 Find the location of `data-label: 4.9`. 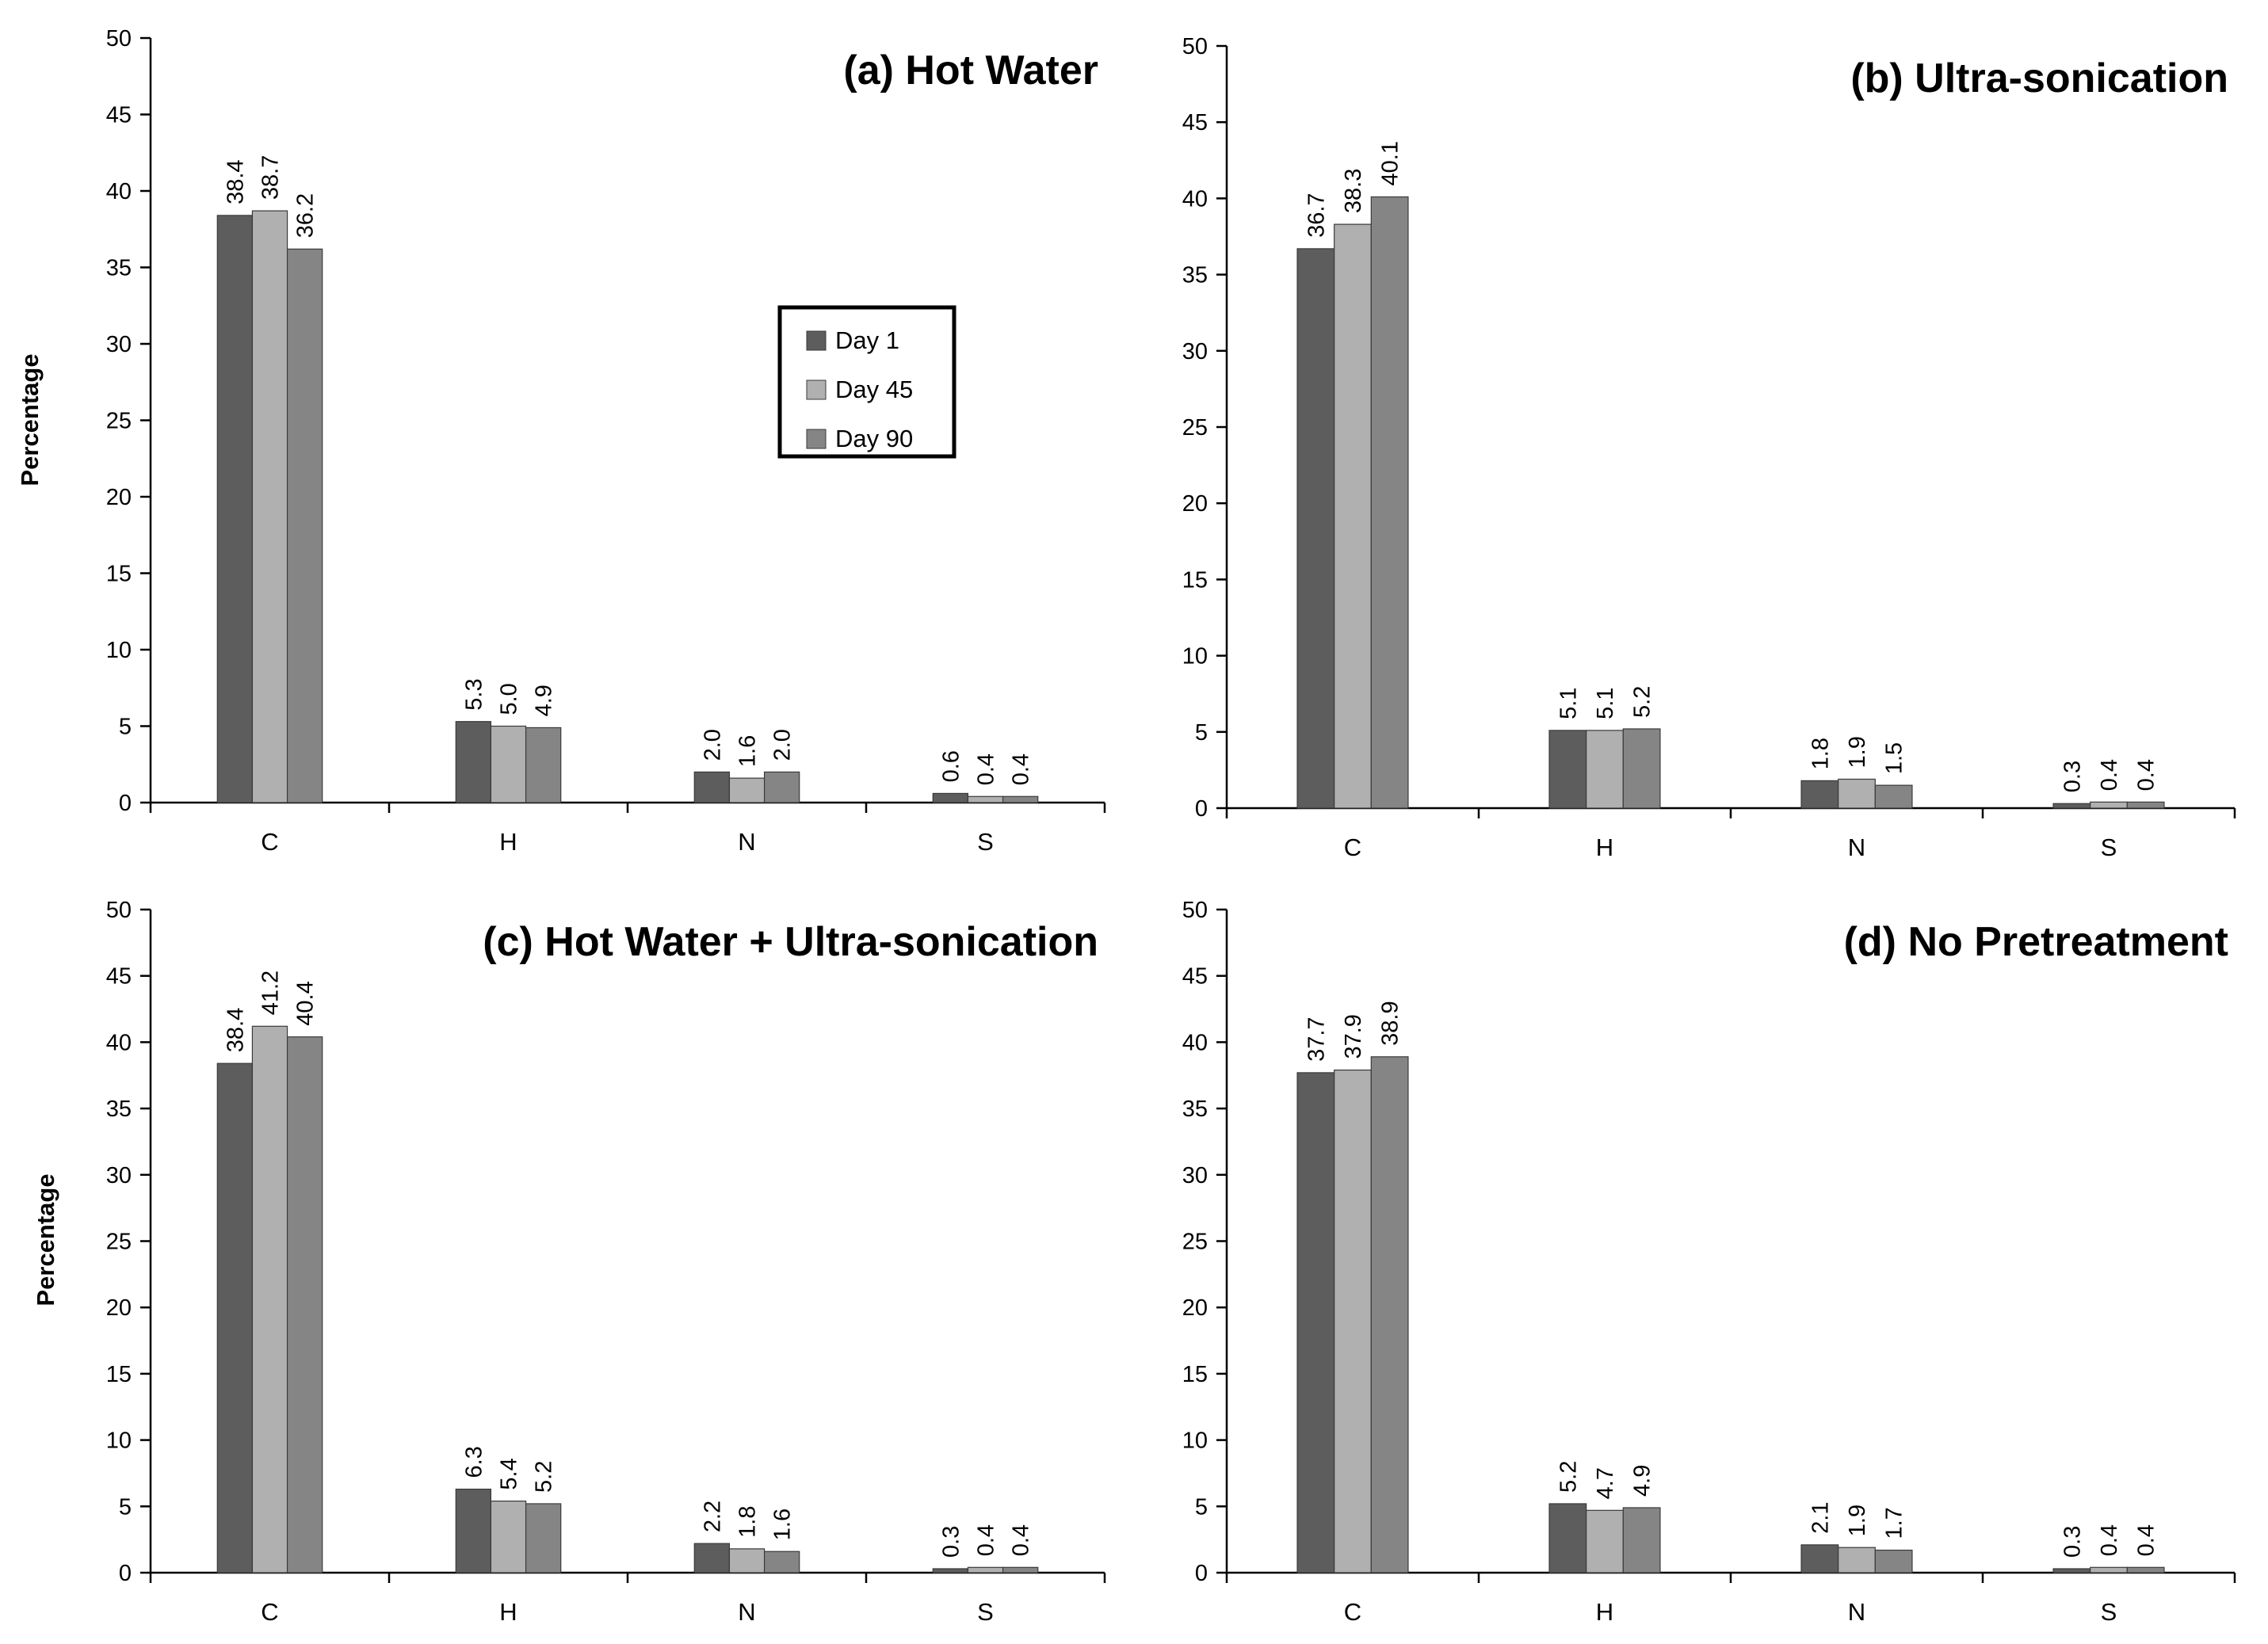

data-label: 4.9 is located at coordinates (1643, 1481).